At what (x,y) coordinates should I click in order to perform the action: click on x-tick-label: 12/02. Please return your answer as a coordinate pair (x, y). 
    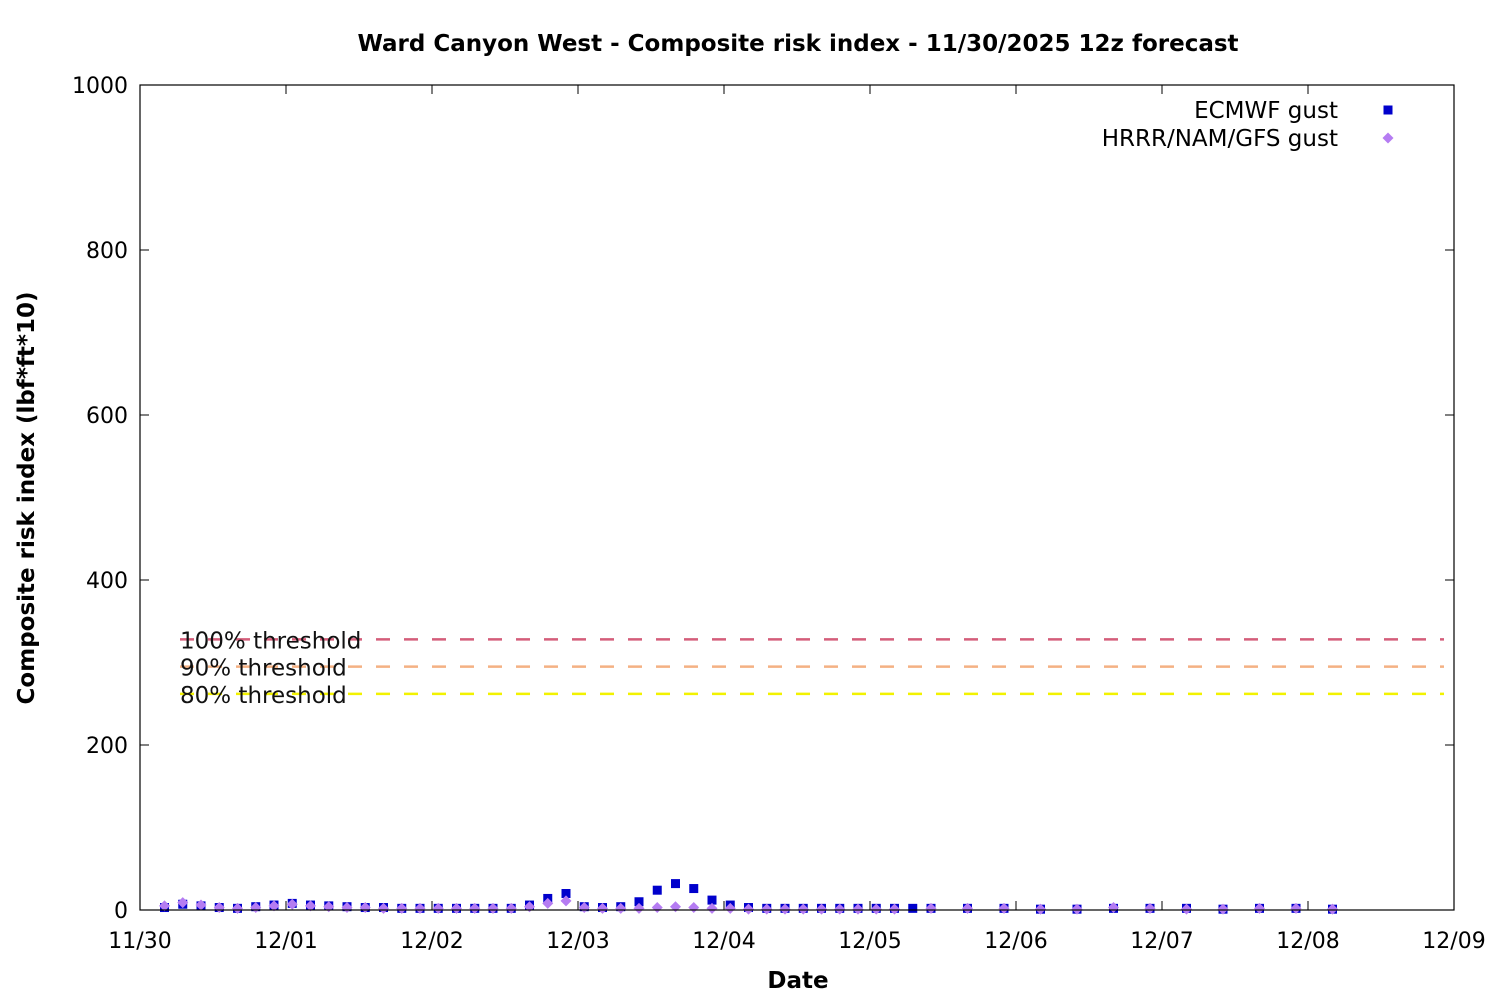
    Looking at the image, I should click on (431, 941).